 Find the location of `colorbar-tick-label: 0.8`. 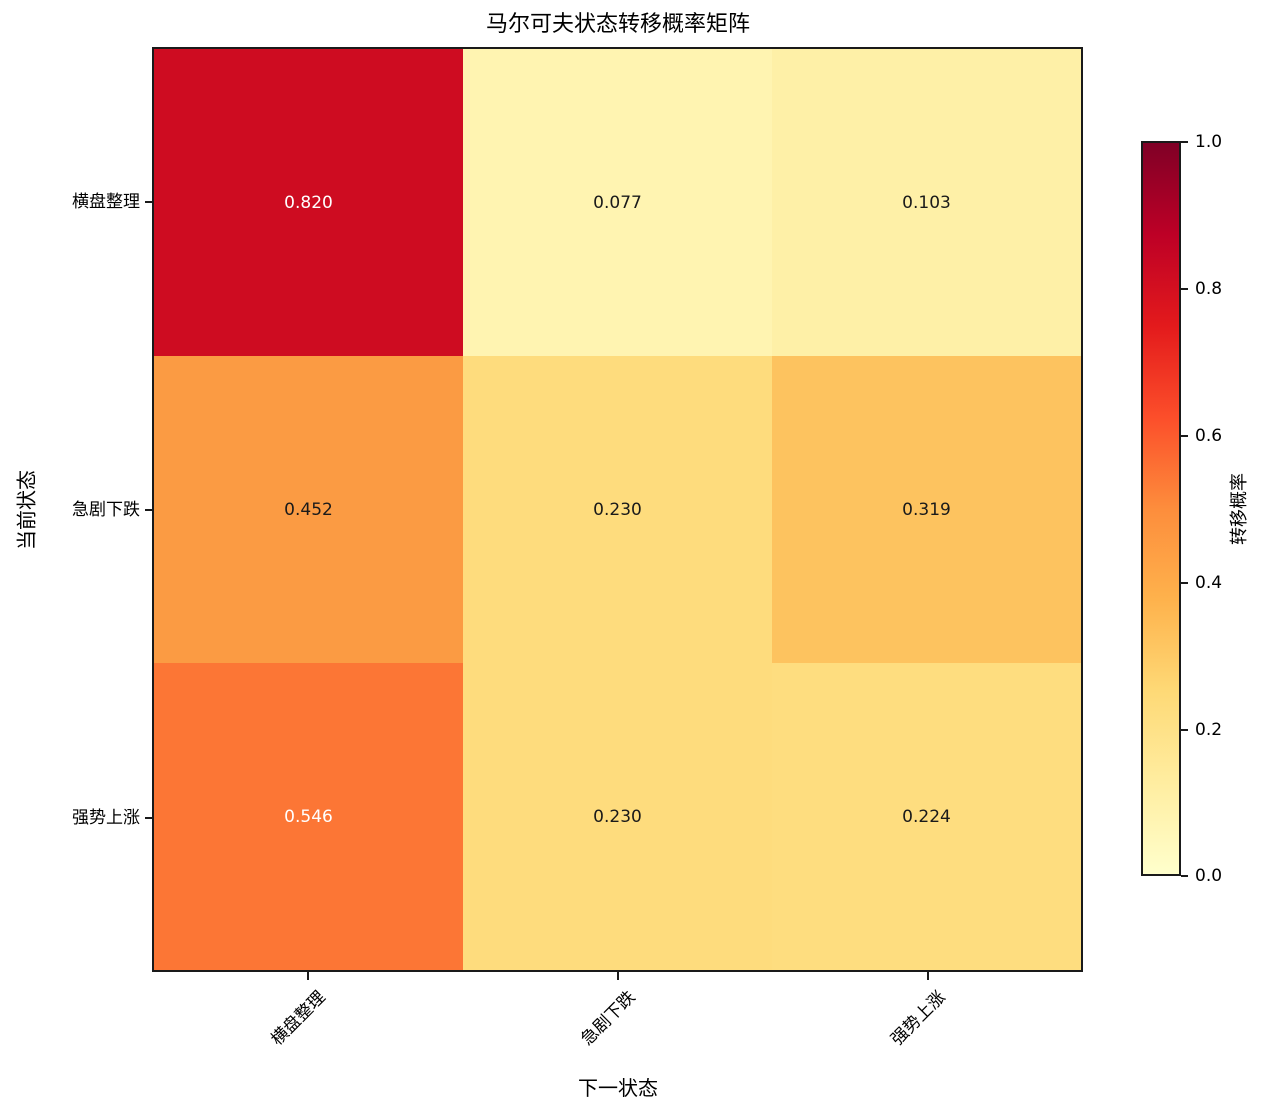

colorbar-tick-label: 0.8 is located at coordinates (1209, 289).